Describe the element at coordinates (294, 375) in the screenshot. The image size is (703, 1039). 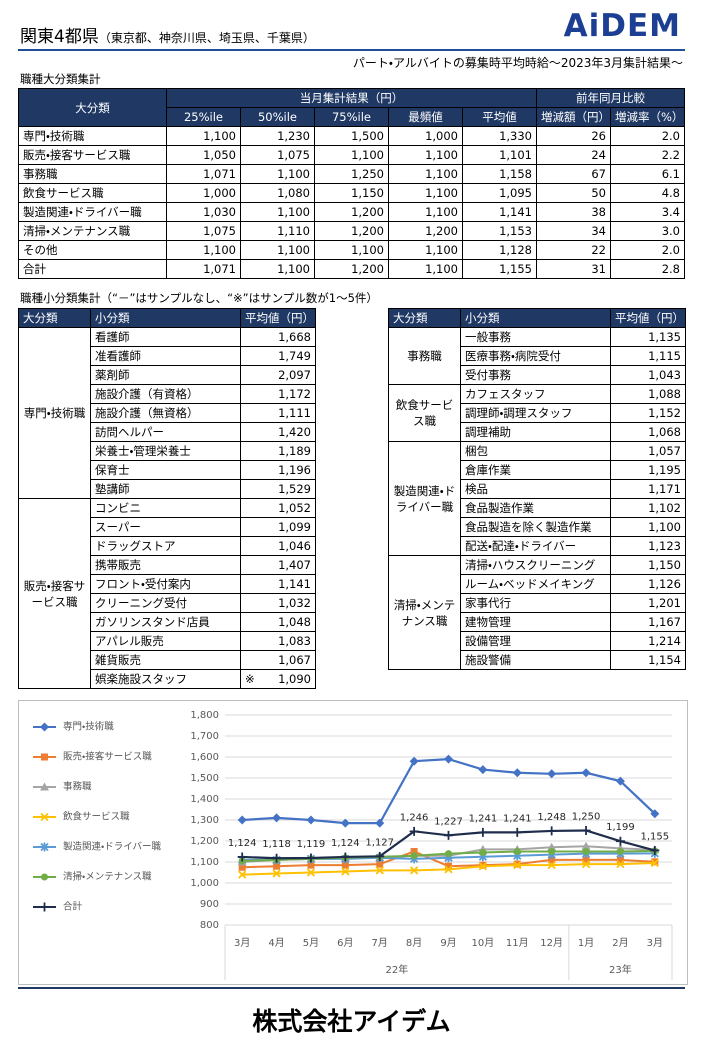
I see `value: 2,097` at that location.